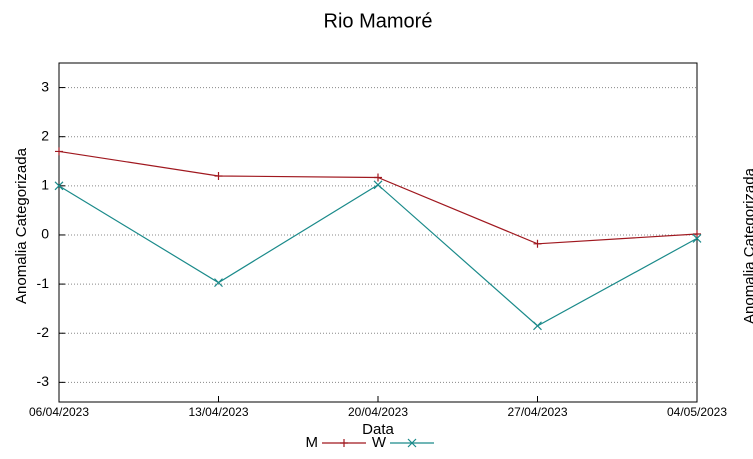 The image size is (753, 459). I want to click on legend-label: M, so click(312, 442).